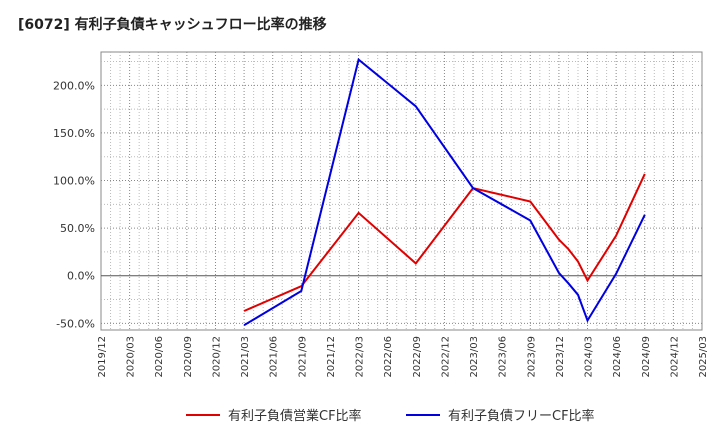  I want to click on x-tick-label: 2024/09, so click(646, 357).